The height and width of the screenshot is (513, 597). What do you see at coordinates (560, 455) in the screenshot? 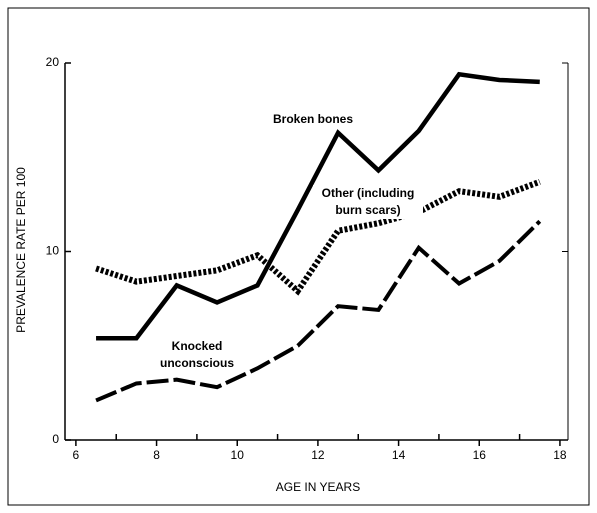
I see `x-tick-label: 18` at bounding box center [560, 455].